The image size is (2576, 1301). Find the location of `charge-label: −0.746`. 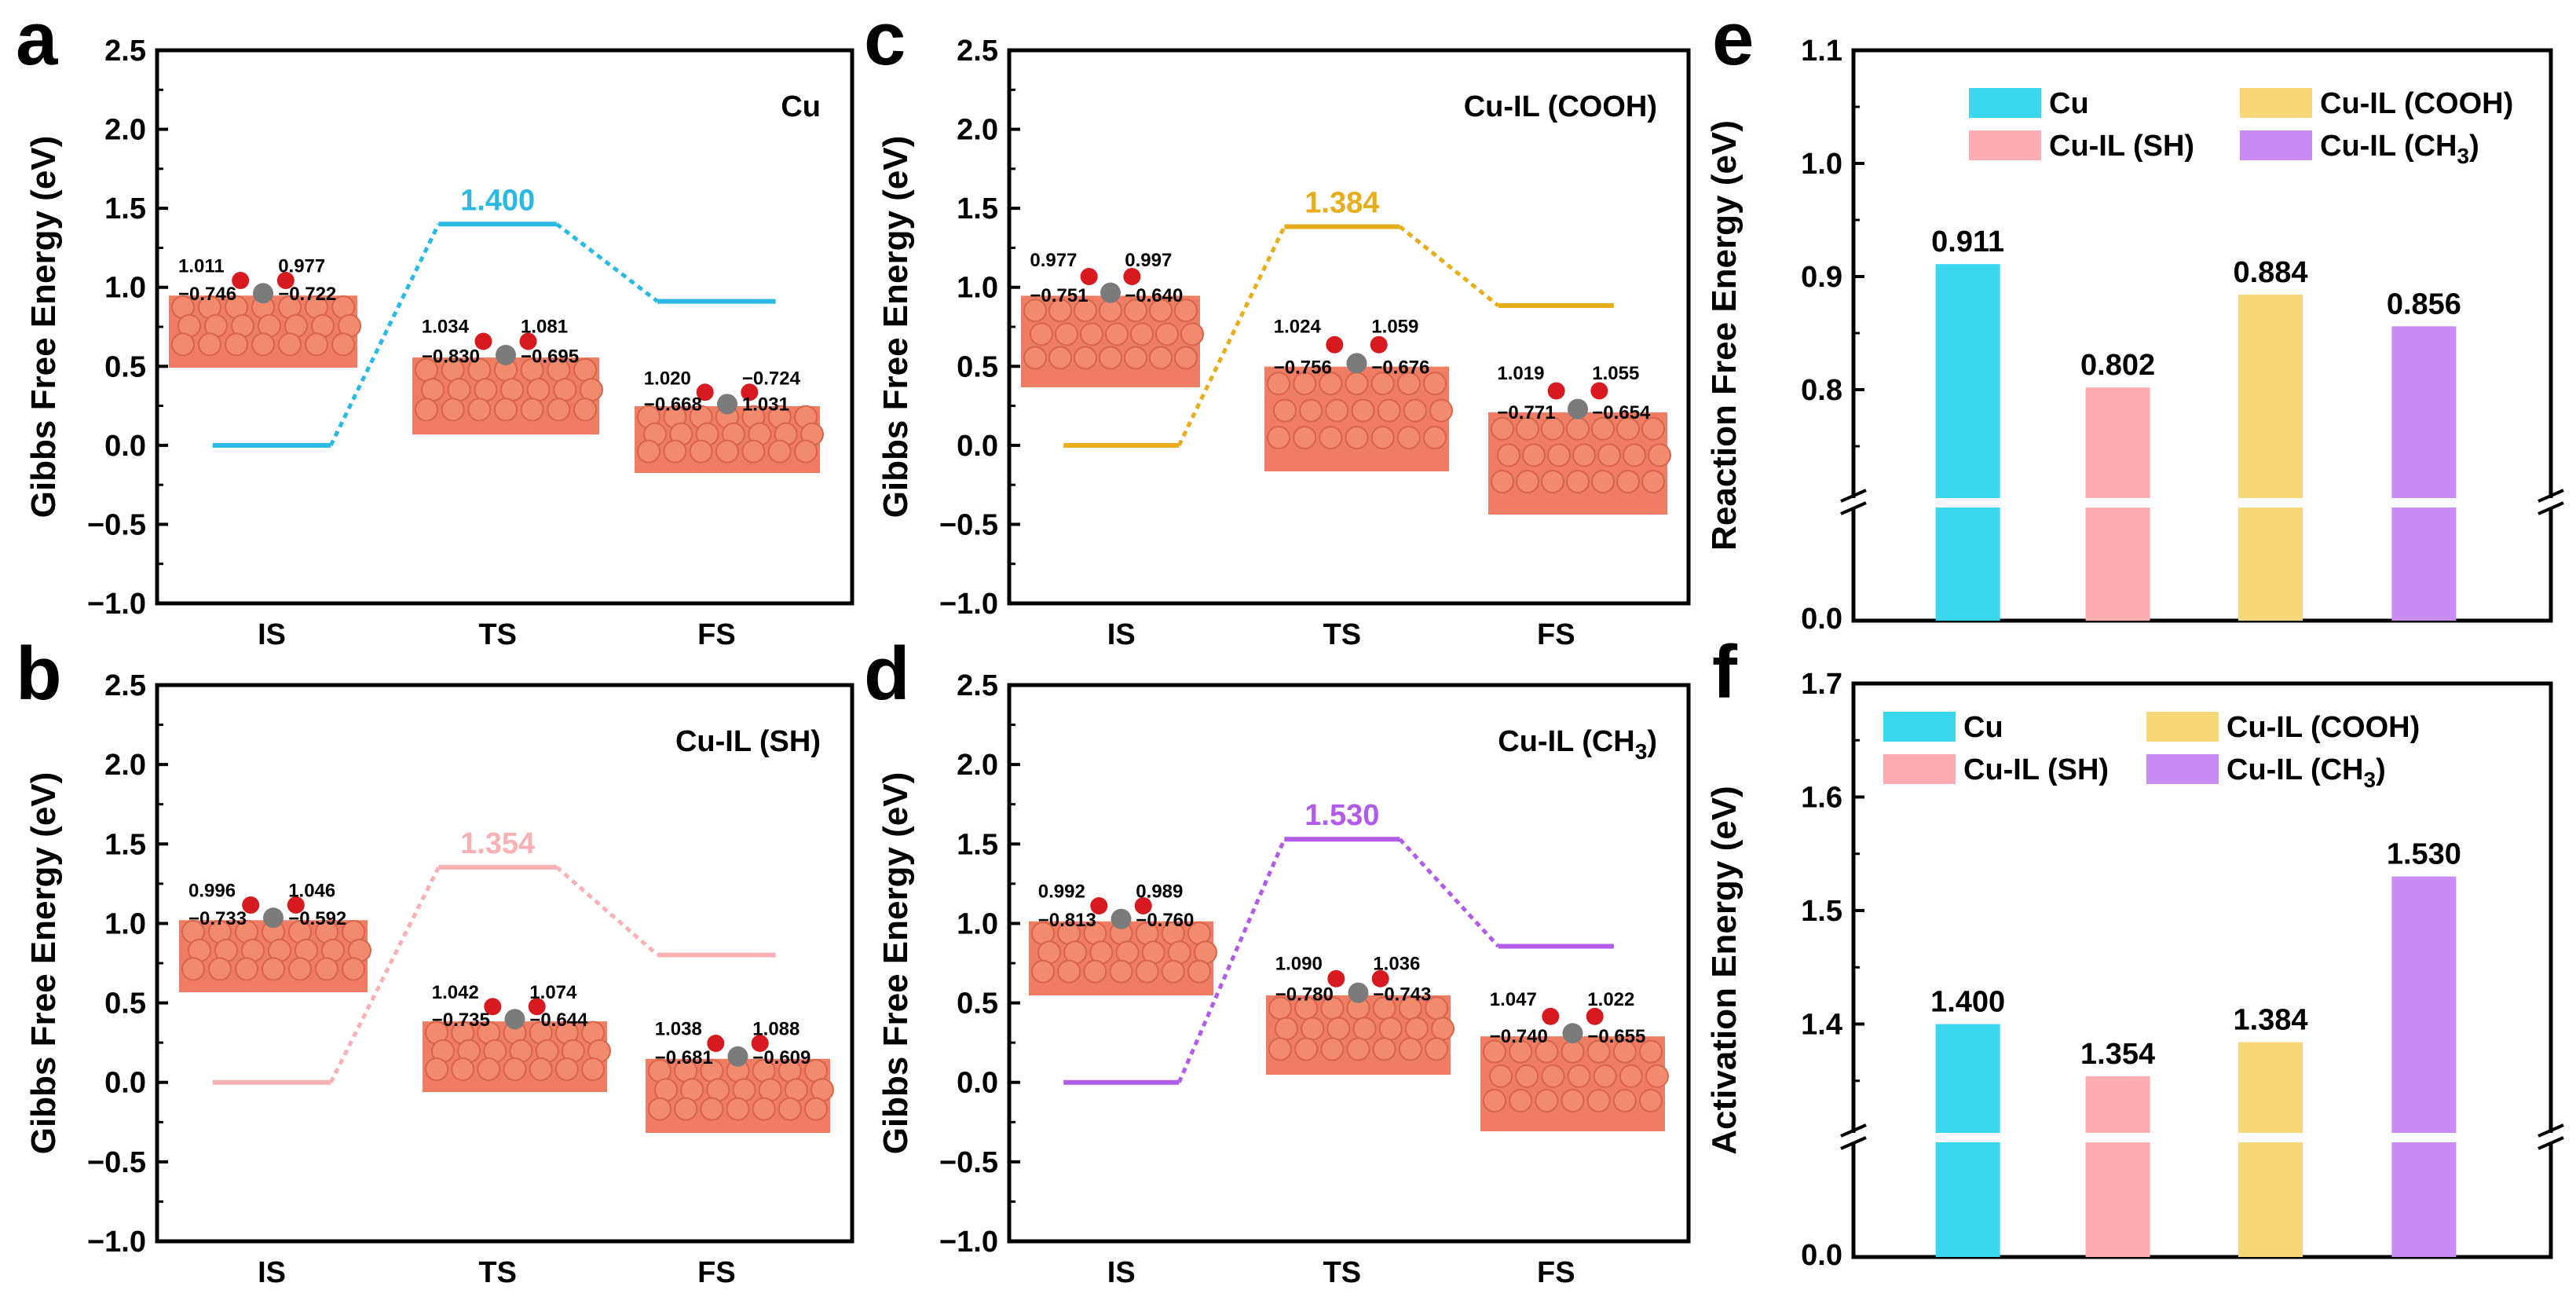

charge-label: −0.746 is located at coordinates (207, 294).